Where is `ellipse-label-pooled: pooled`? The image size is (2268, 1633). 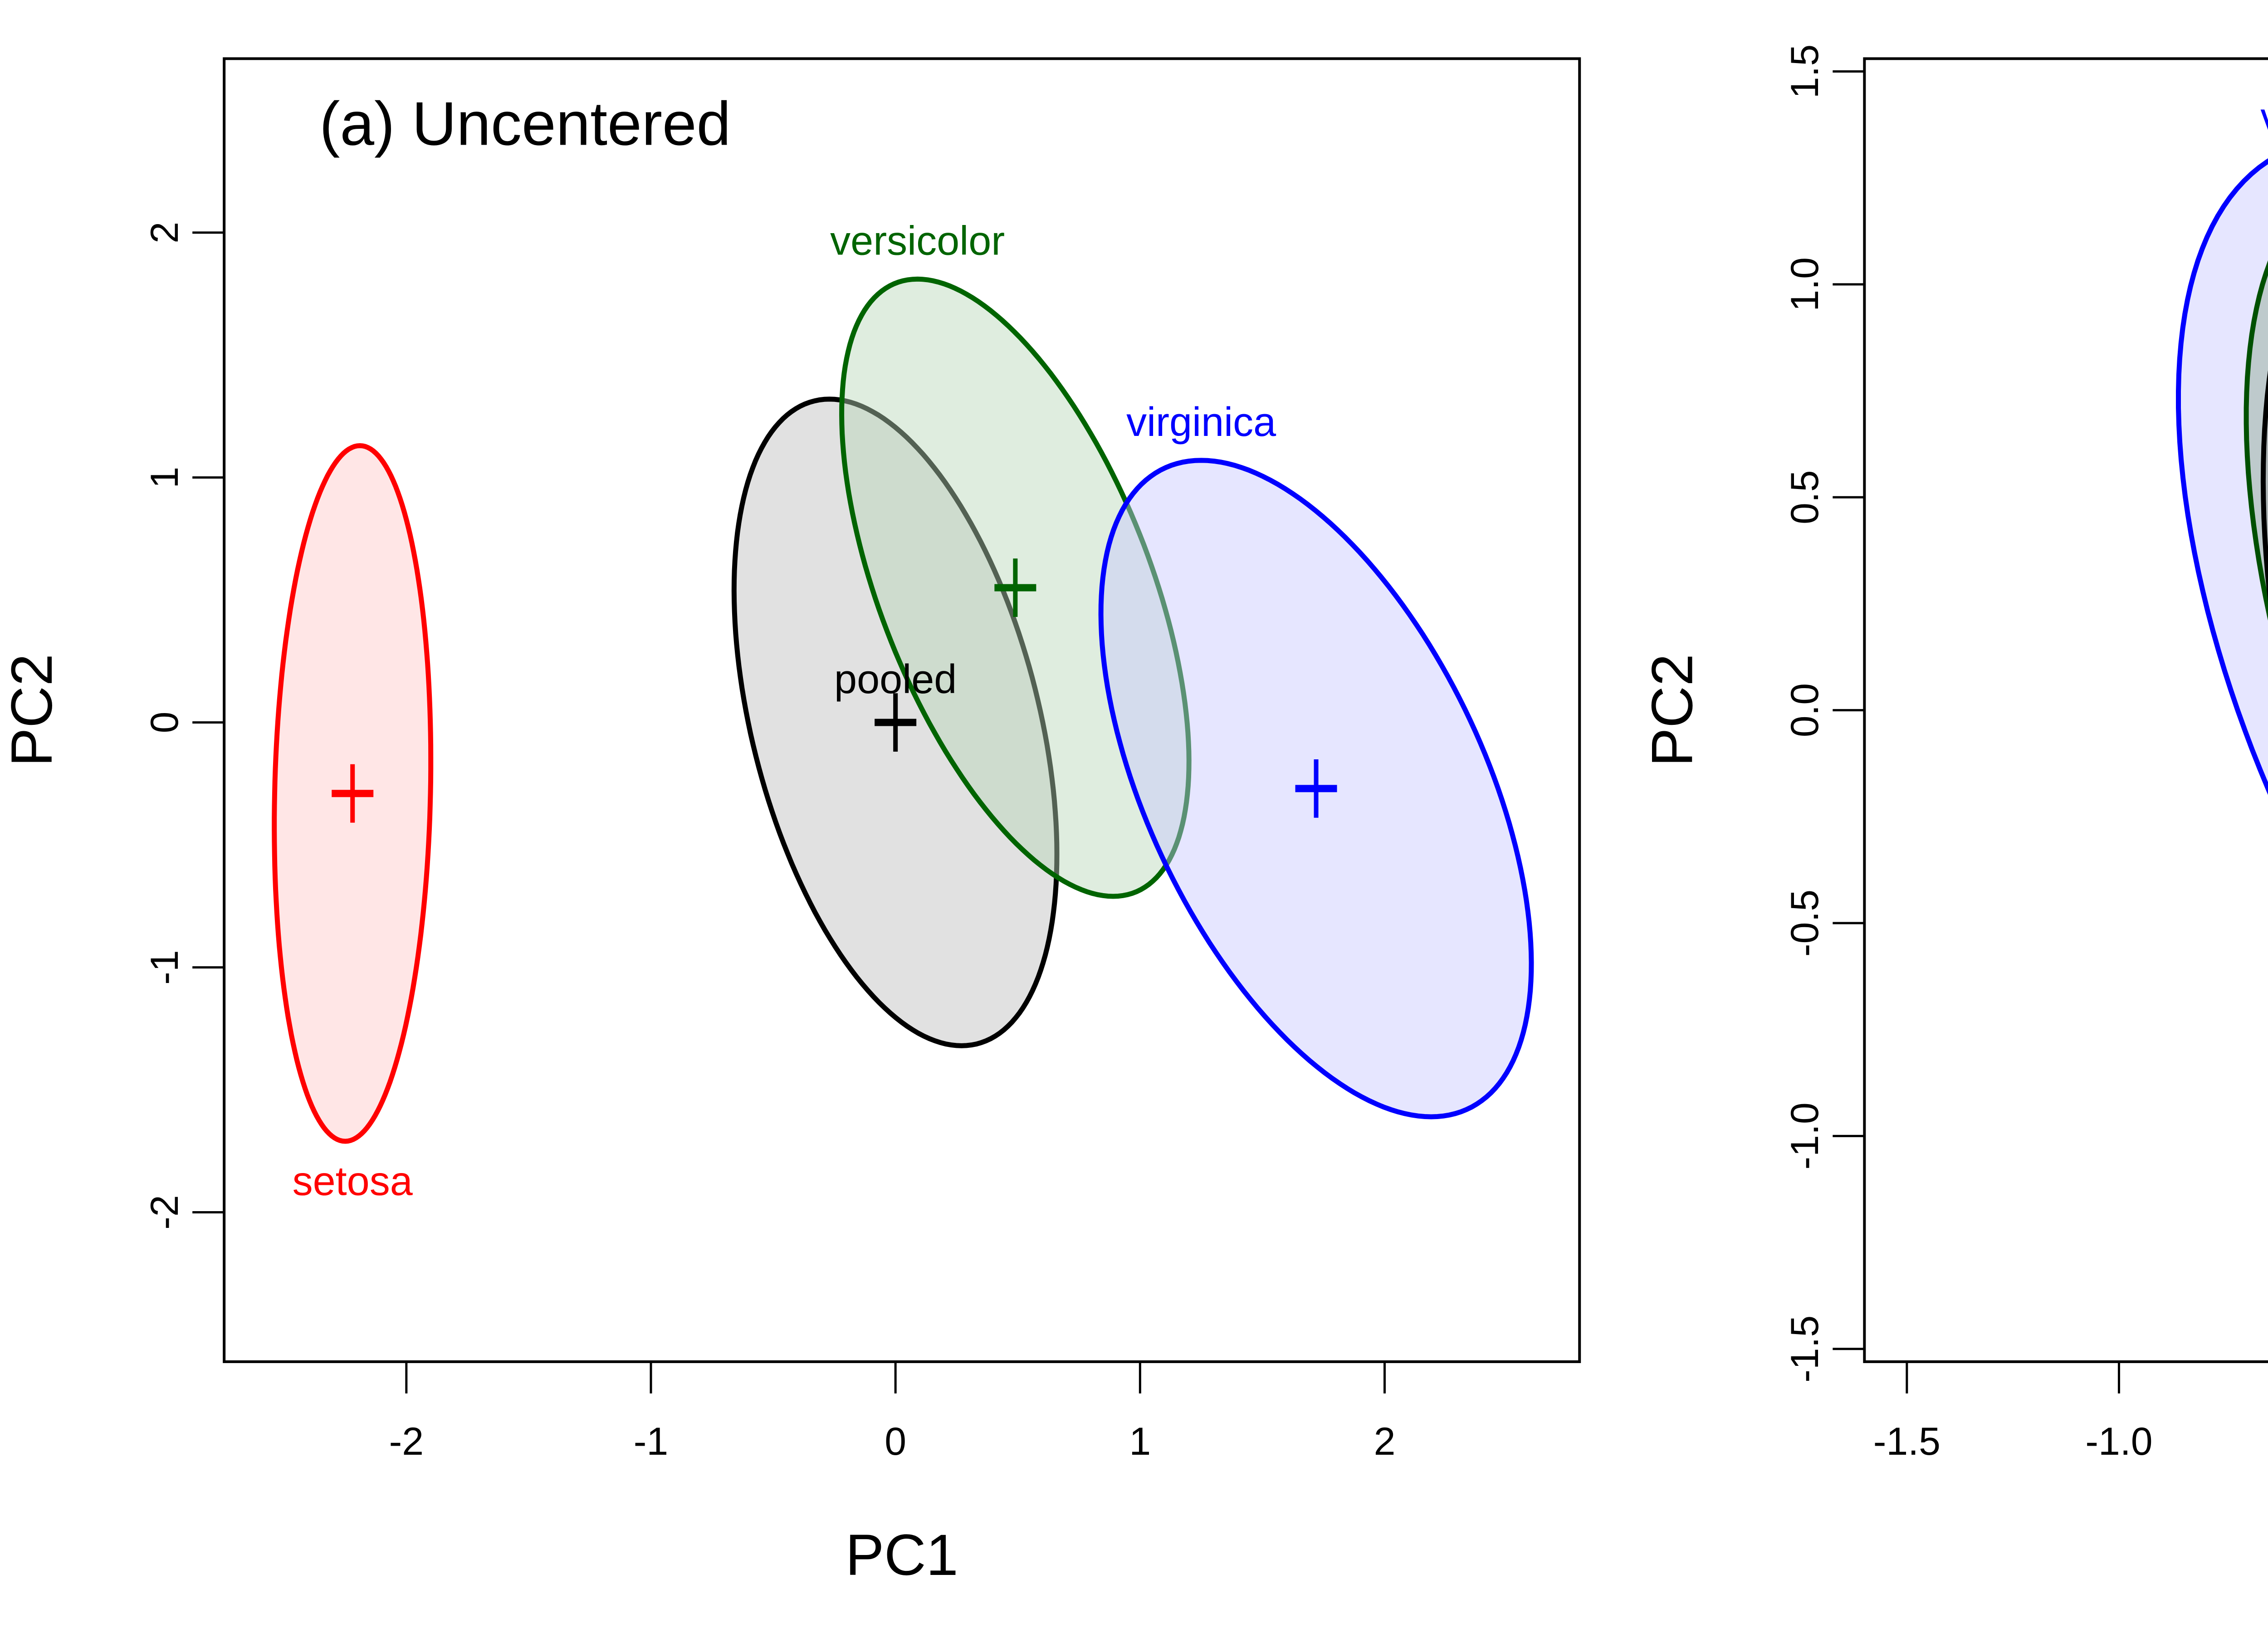 ellipse-label-pooled: pooled is located at coordinates (896, 679).